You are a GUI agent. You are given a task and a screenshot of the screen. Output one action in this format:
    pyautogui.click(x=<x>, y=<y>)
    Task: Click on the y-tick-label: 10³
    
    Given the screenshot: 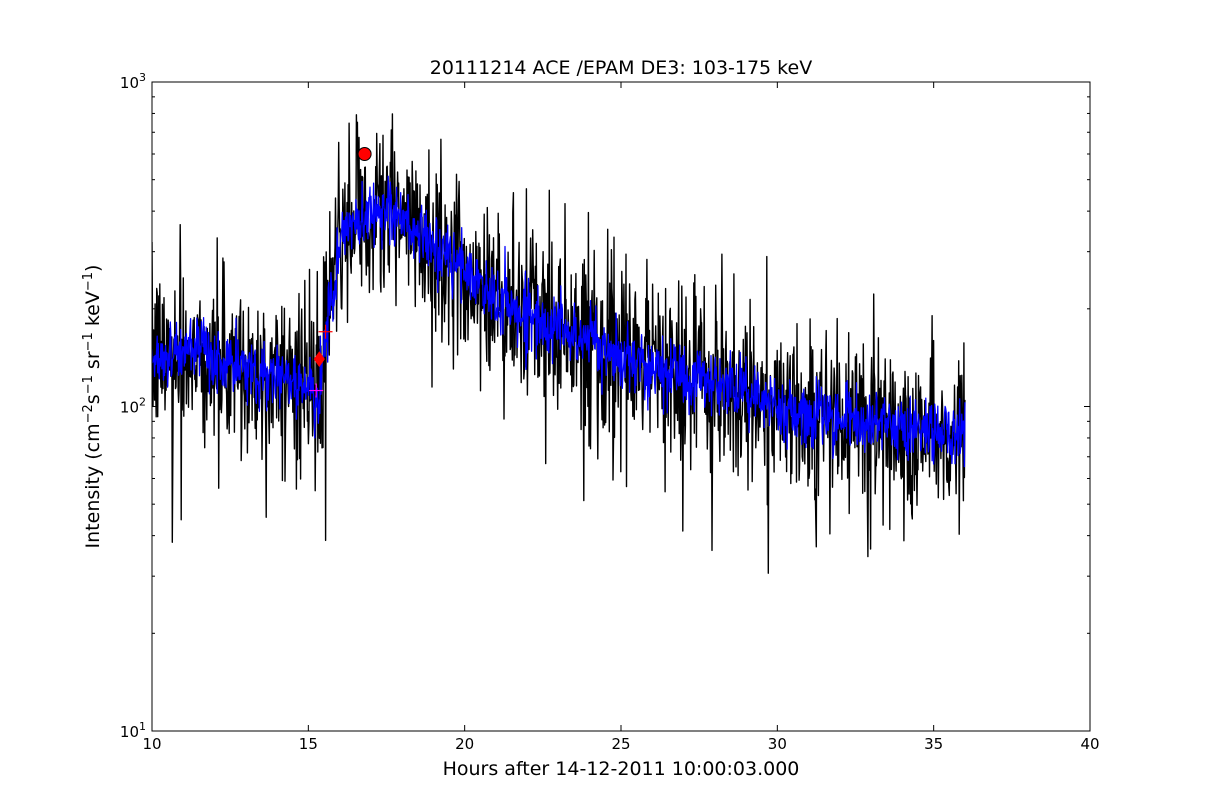 What is the action you would take?
    pyautogui.click(x=133, y=81)
    